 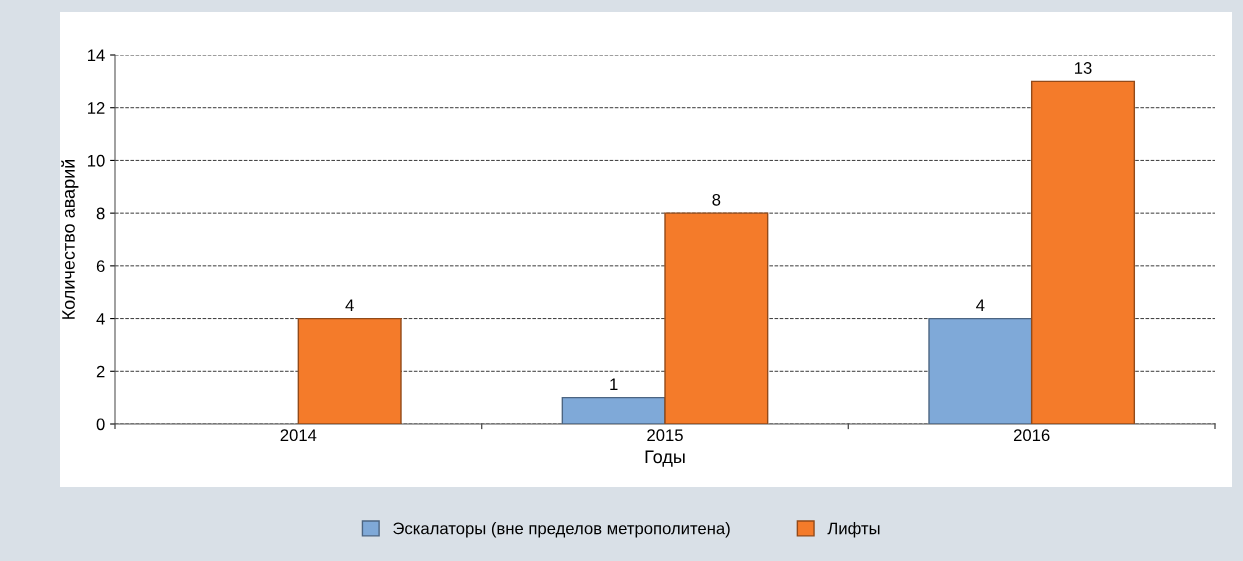 What do you see at coordinates (1083, 68) in the screenshot?
I see `data-label: 13` at bounding box center [1083, 68].